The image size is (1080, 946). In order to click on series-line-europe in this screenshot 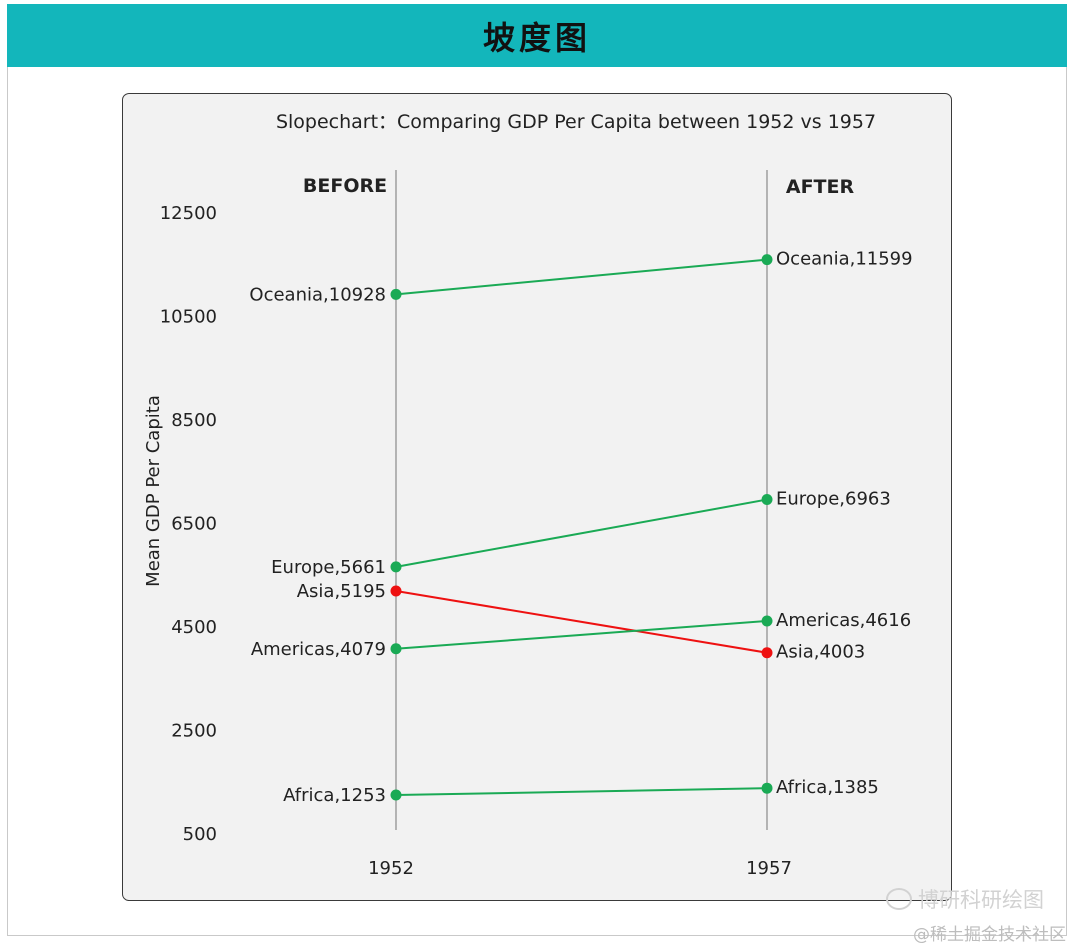, I will do `click(581, 533)`.